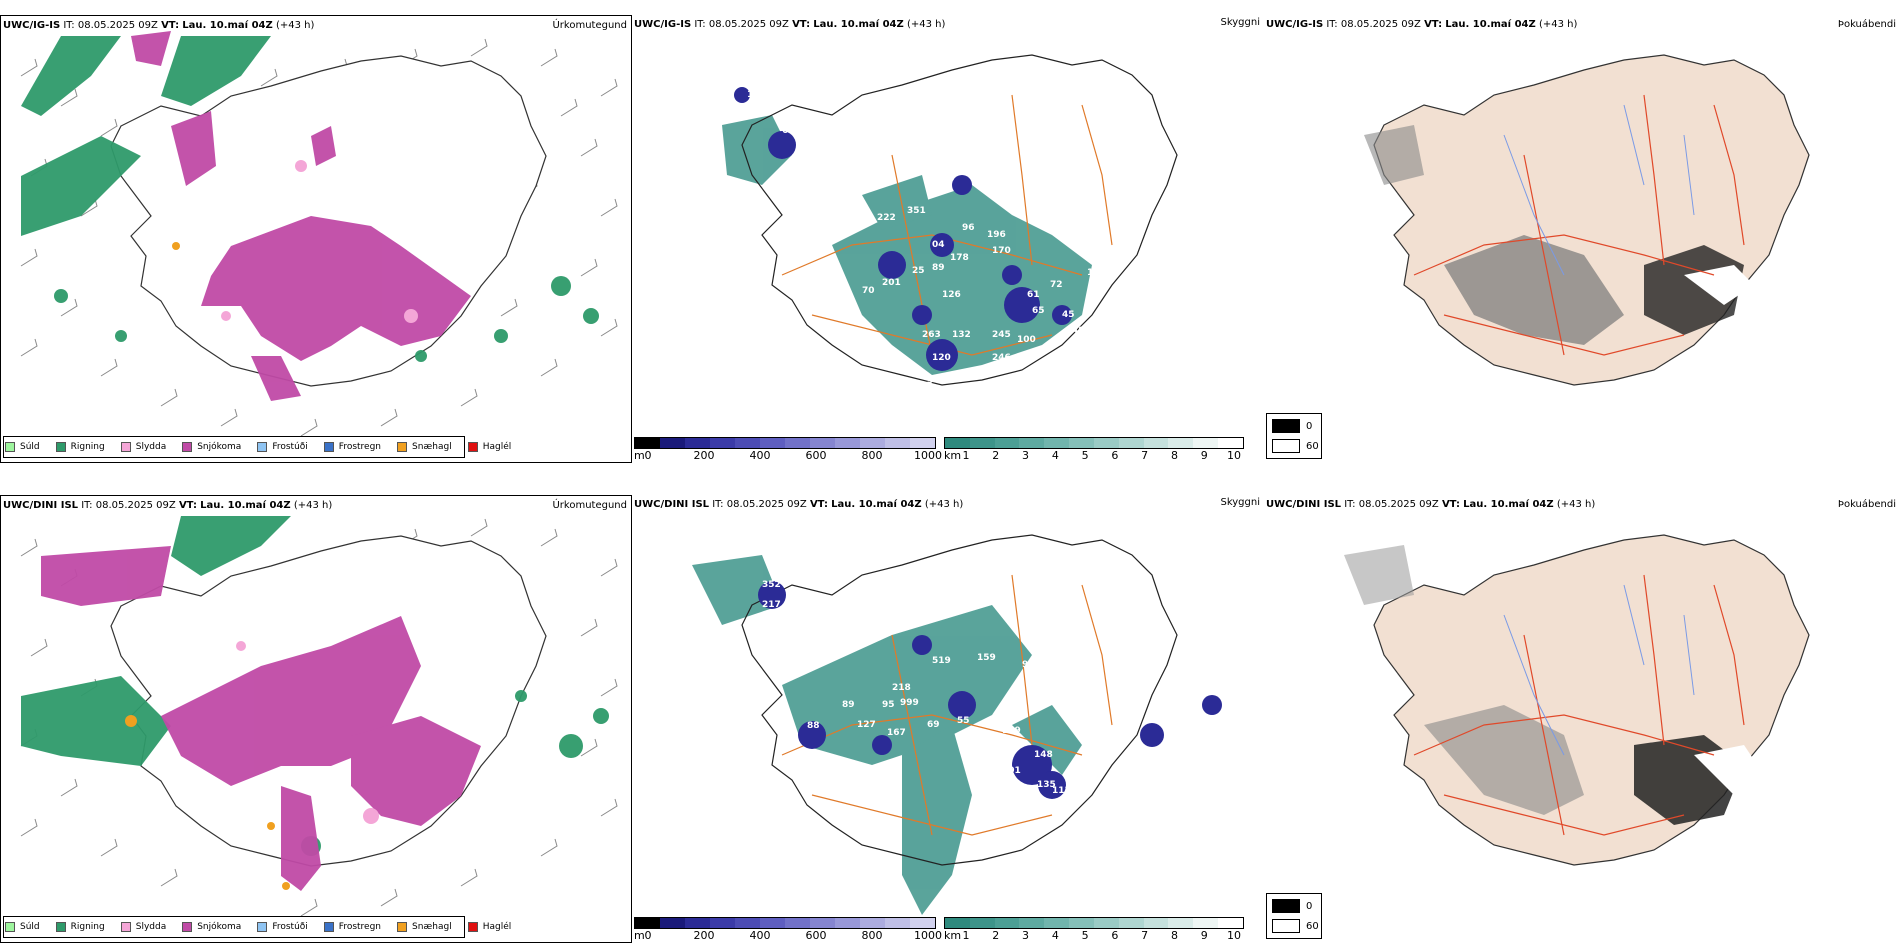 This screenshot has width=1900, height=950. I want to click on visibility-value-label: 65, so click(1038, 311).